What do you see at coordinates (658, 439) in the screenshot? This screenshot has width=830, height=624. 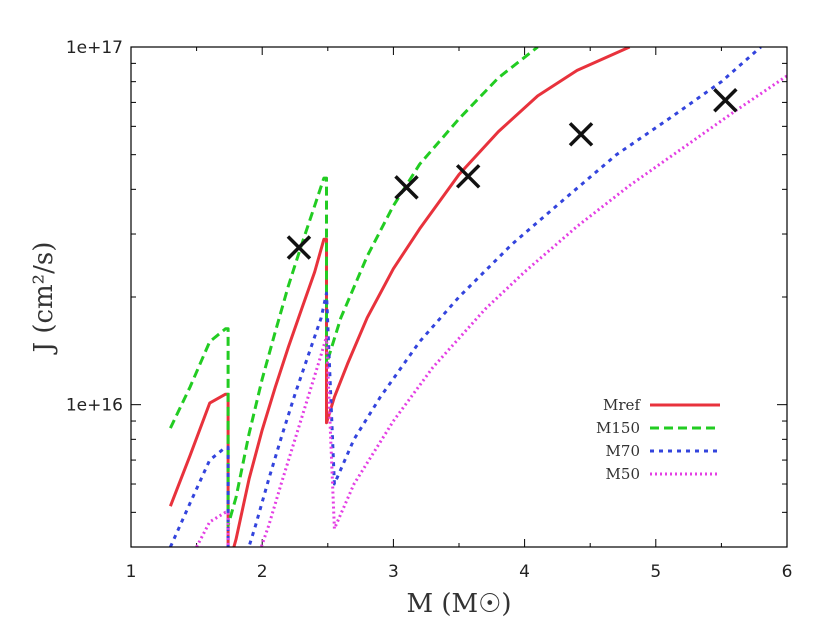 I see `legend: Mref M150 M70 M50` at bounding box center [658, 439].